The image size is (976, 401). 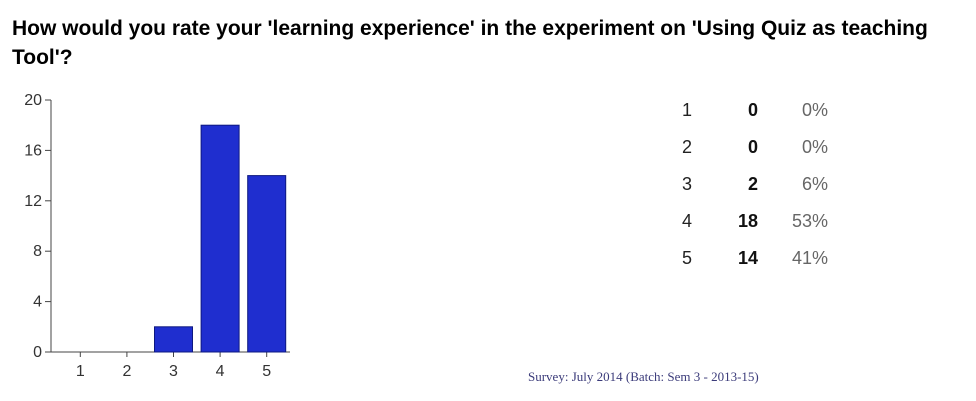 I want to click on y-tick-label: 8, so click(x=37, y=251).